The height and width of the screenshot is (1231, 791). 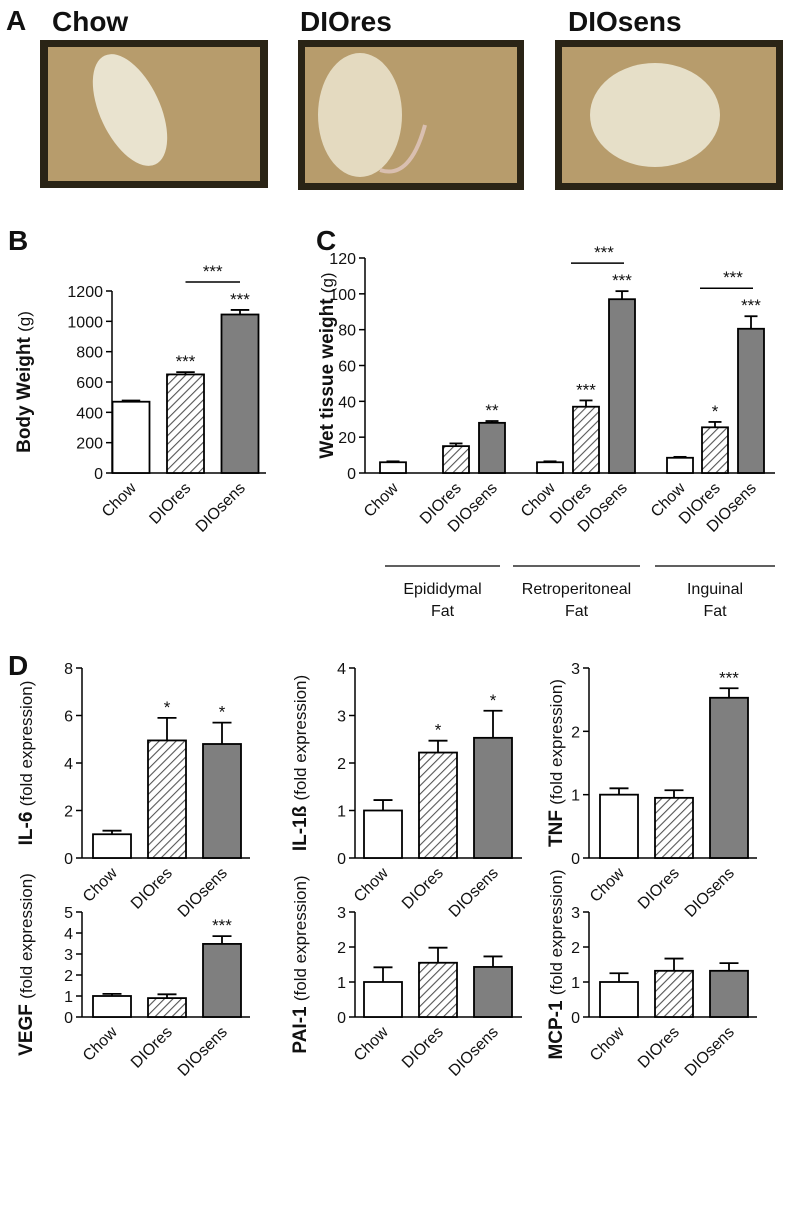 I want to click on y-tick-label: 1200, so click(x=85, y=292).